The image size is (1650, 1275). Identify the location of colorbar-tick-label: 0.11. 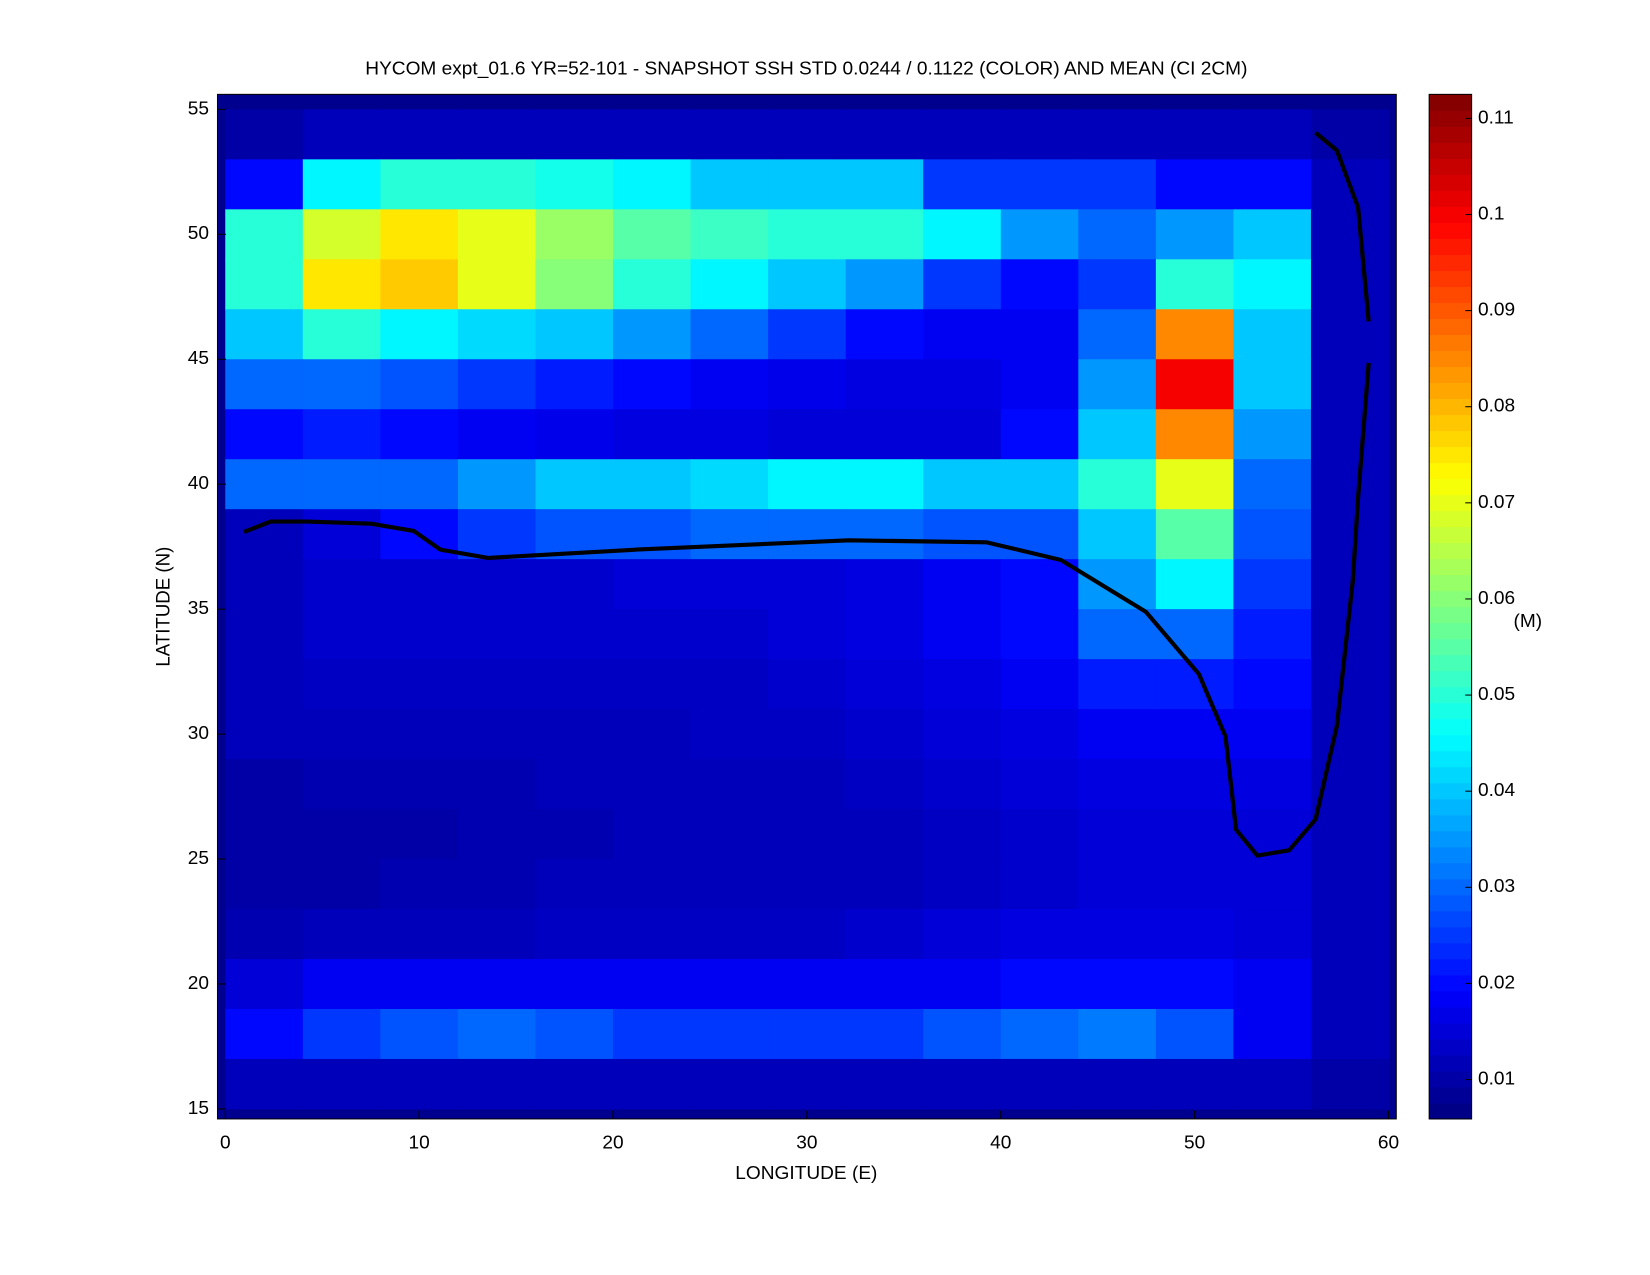
(1496, 118).